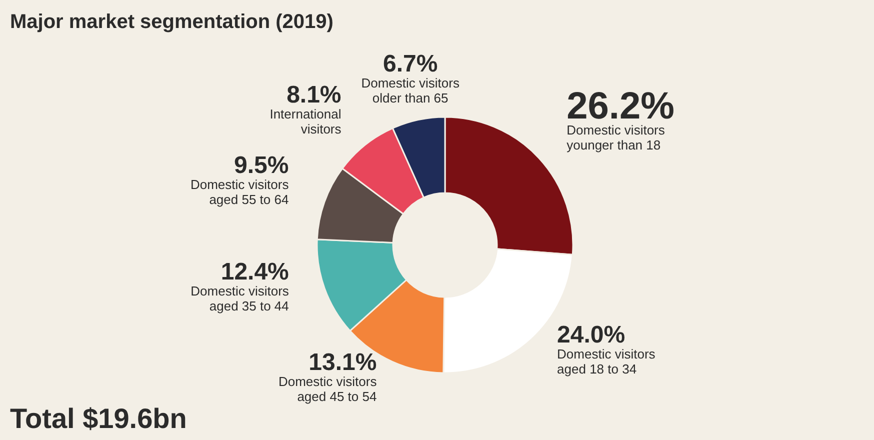 The width and height of the screenshot is (874, 440). Describe the element at coordinates (342, 362) in the screenshot. I see `data-label: 13.1%` at that location.